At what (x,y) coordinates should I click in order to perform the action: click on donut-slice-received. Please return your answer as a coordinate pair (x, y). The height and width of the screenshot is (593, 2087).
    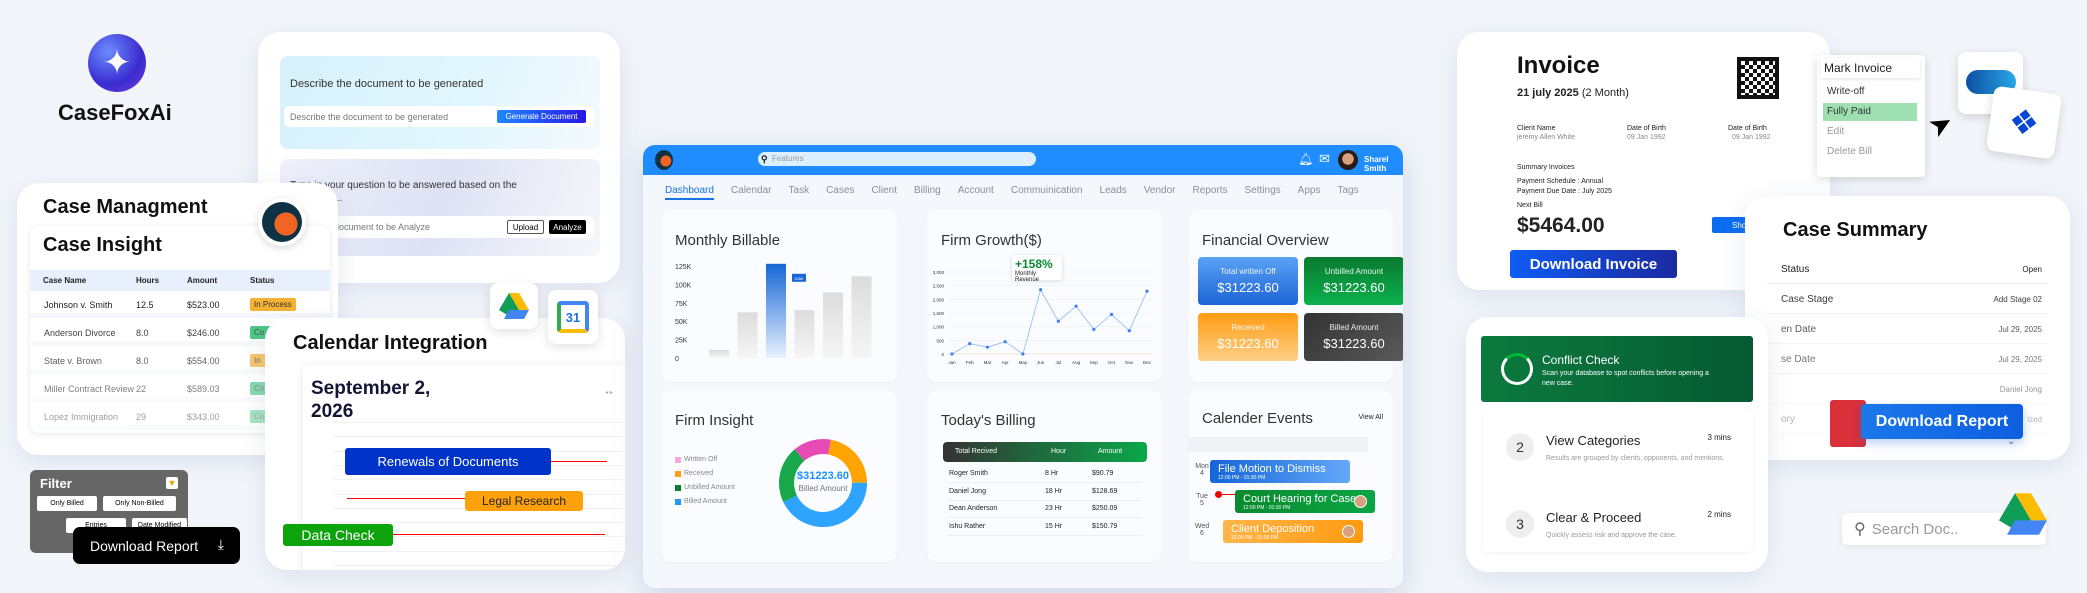
    Looking at the image, I should click on (847, 461).